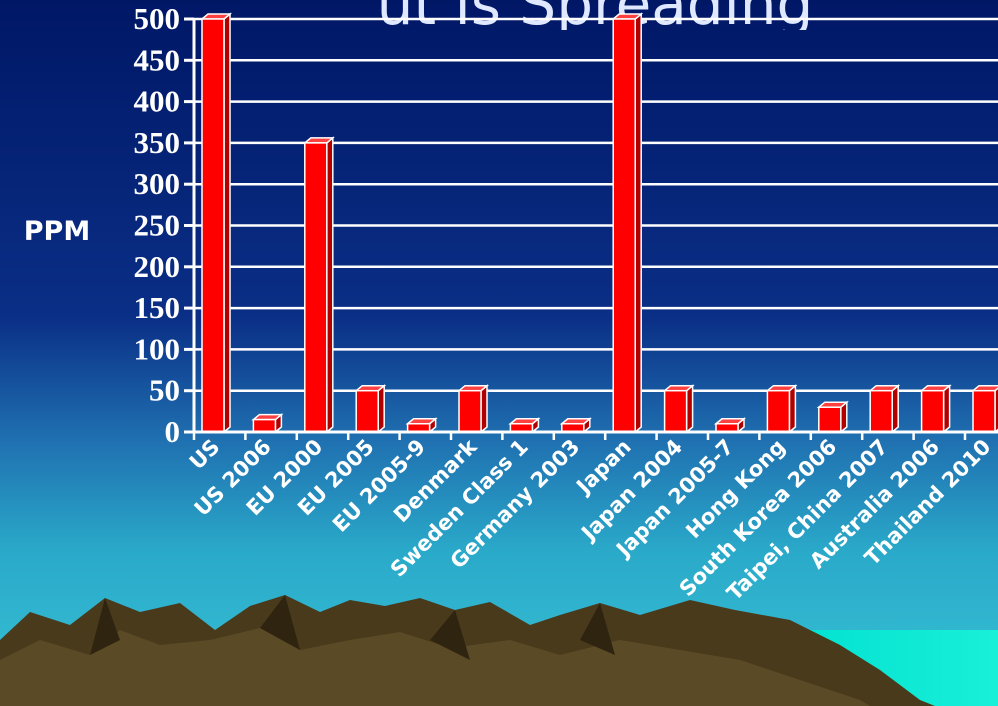  What do you see at coordinates (157, 307) in the screenshot?
I see `y-tick-label: 150` at bounding box center [157, 307].